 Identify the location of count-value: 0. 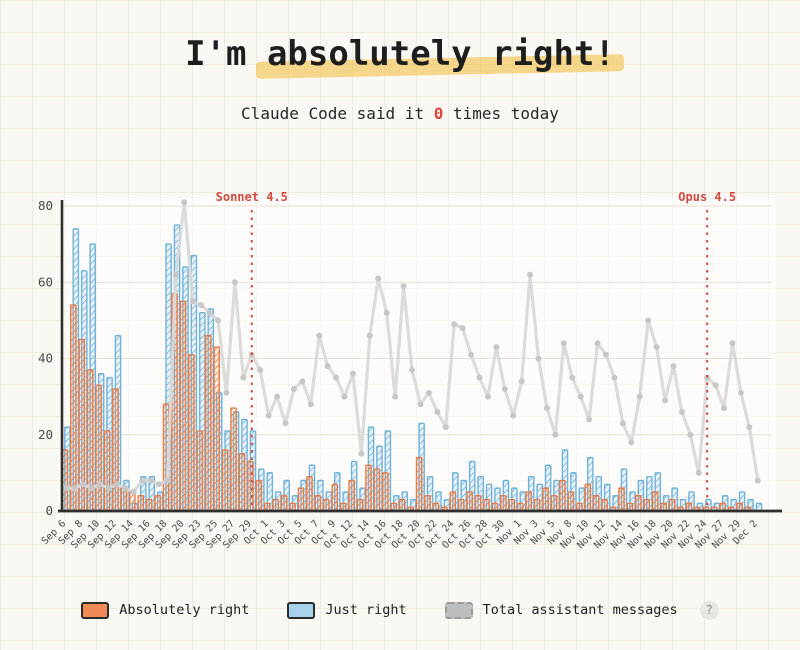
(438, 113).